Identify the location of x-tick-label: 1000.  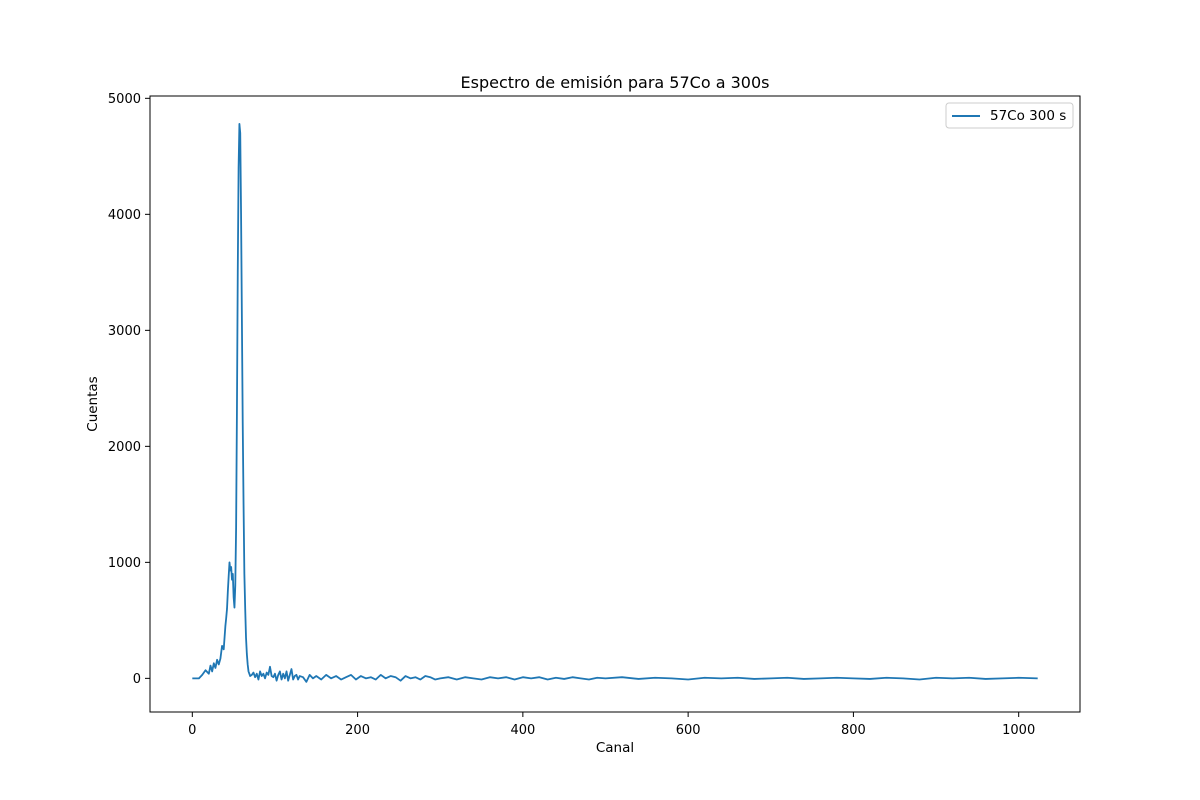
(1018, 730).